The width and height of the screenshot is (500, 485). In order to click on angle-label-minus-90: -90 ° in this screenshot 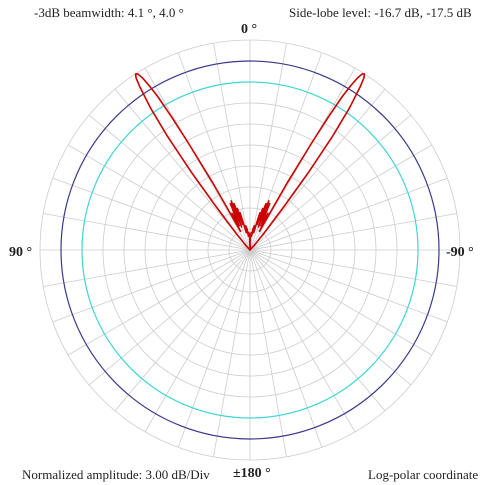, I will do `click(460, 252)`.